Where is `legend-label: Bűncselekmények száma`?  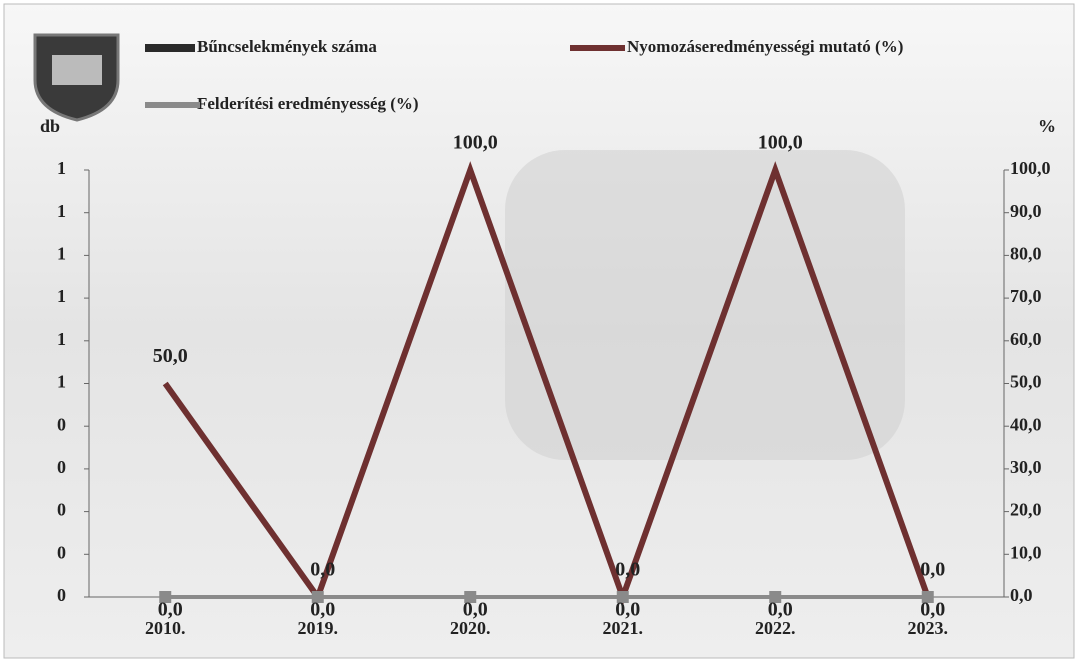
legend-label: Bűncselekmények száma is located at coordinates (287, 46).